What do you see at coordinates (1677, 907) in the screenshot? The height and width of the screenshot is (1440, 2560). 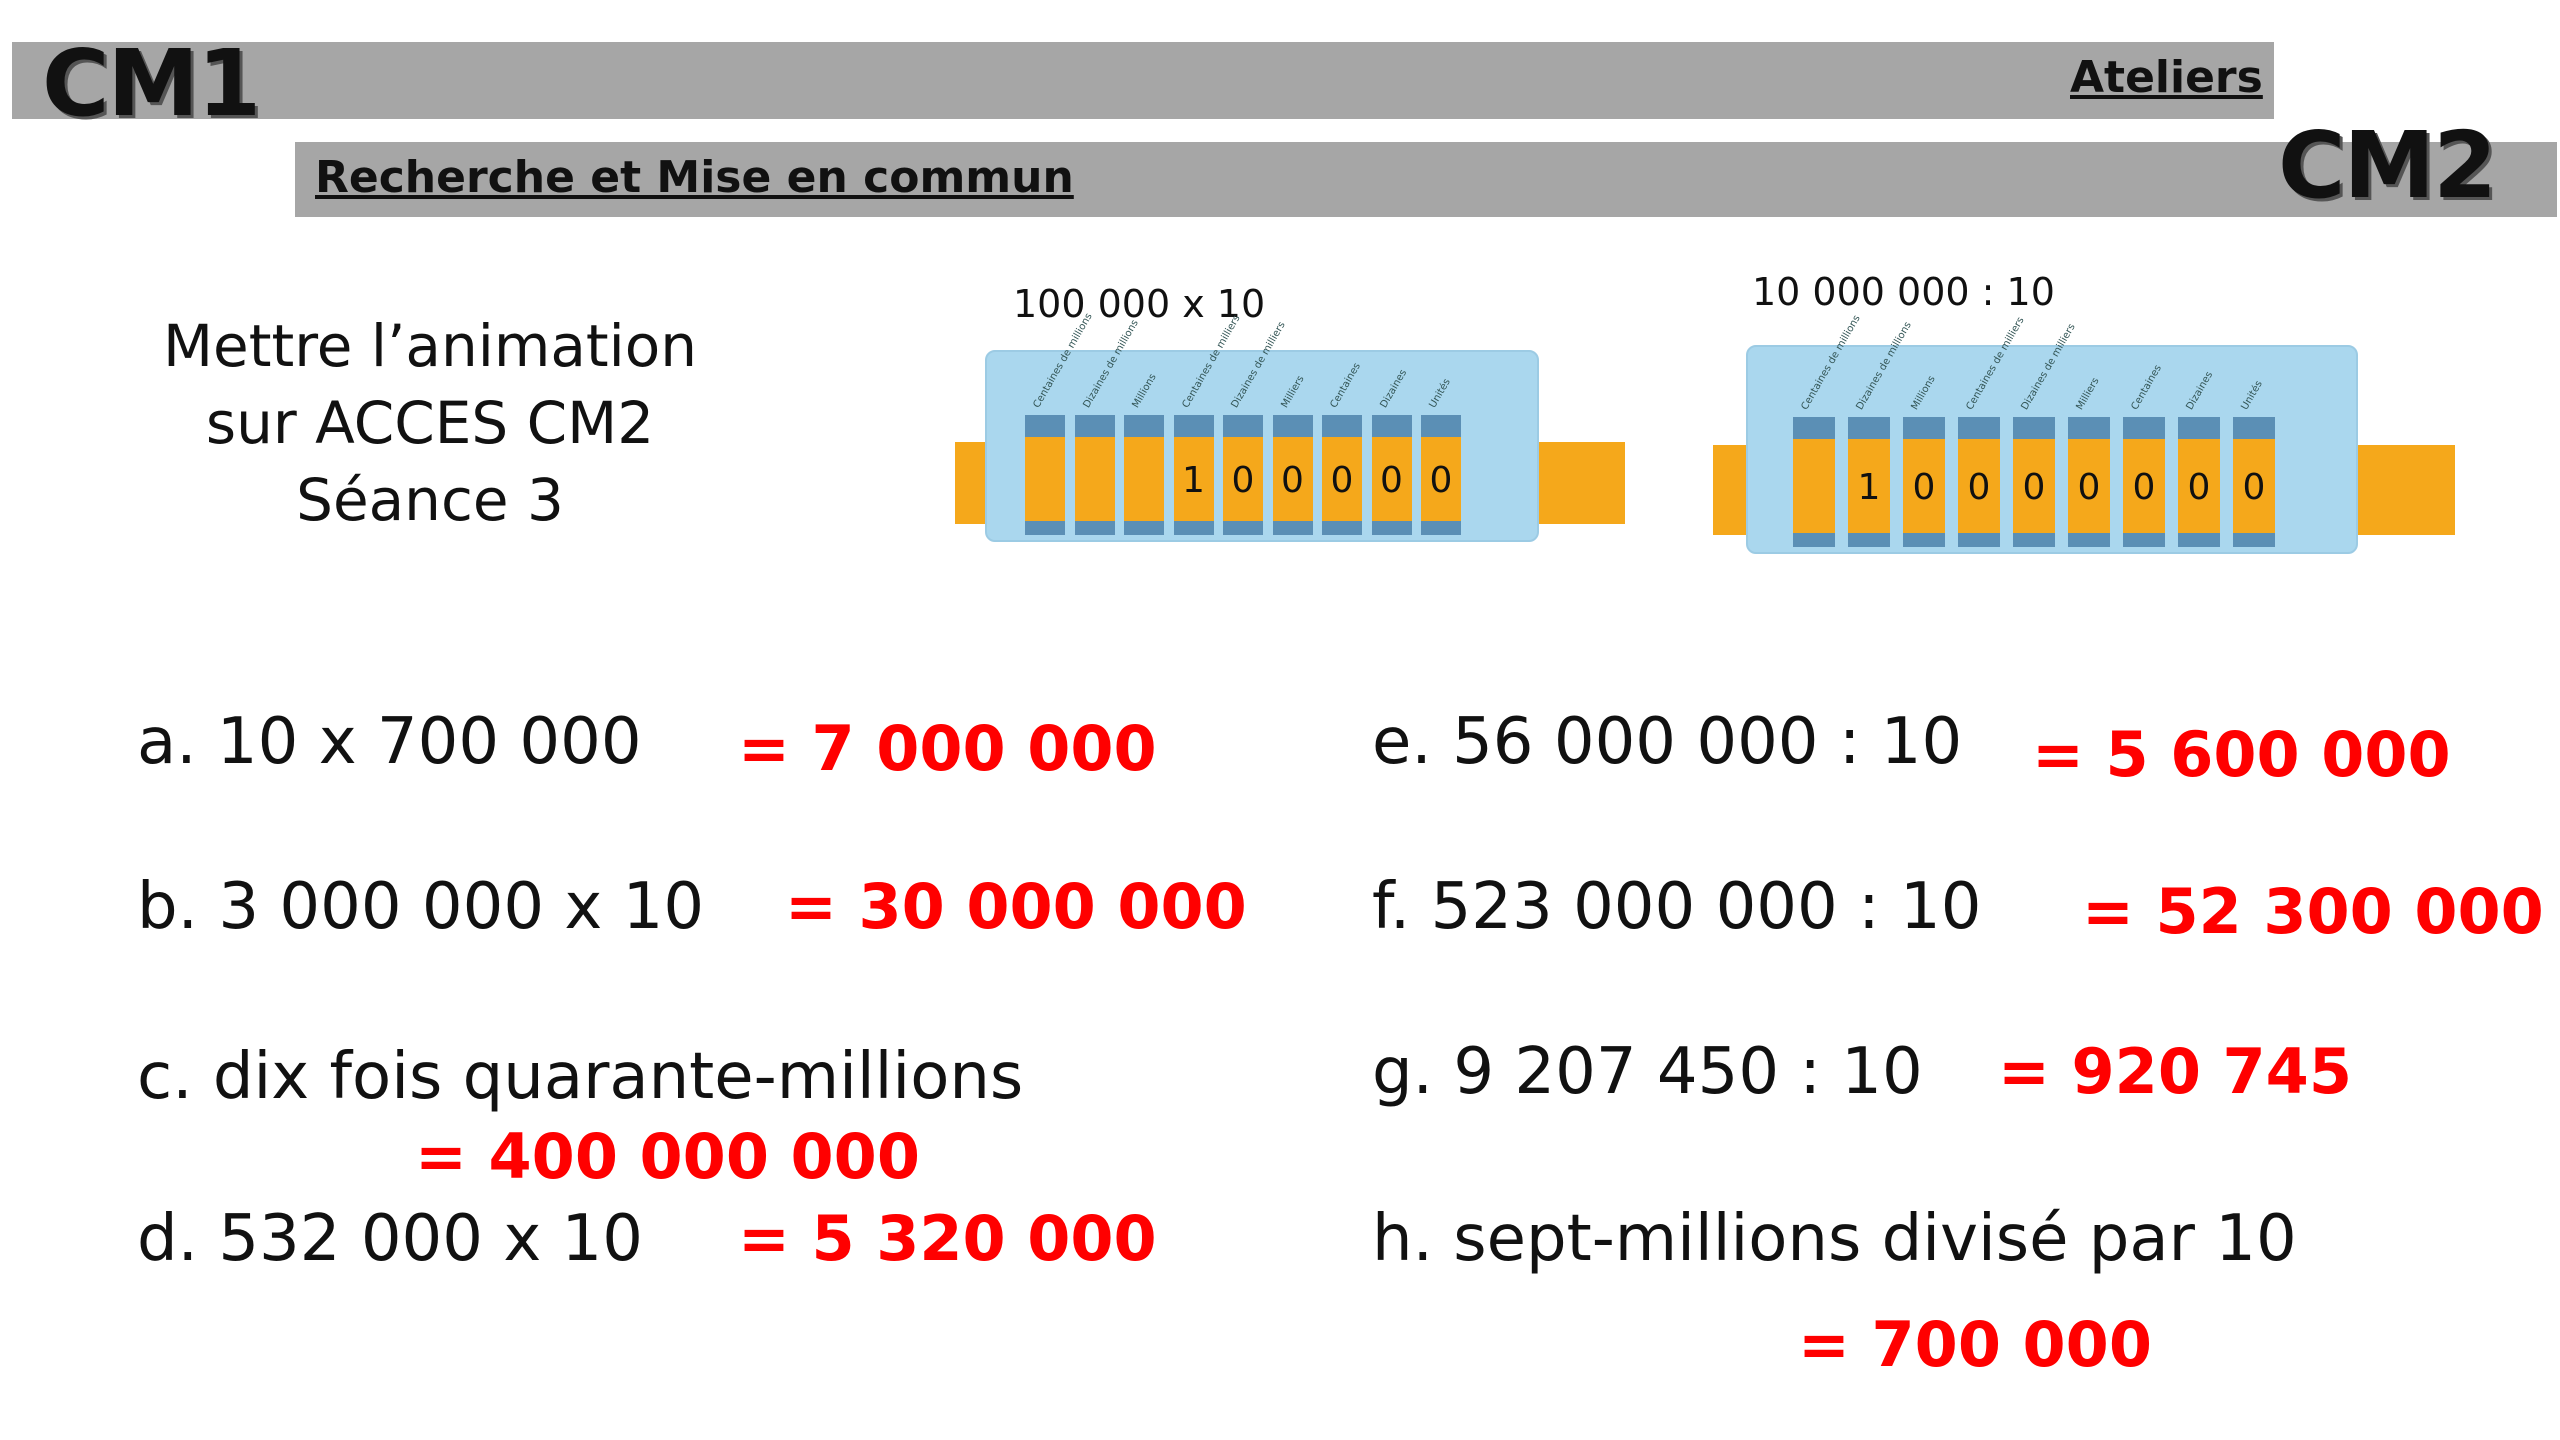 I see `exercise-f-question: f. 523 000 000 : 10` at bounding box center [1677, 907].